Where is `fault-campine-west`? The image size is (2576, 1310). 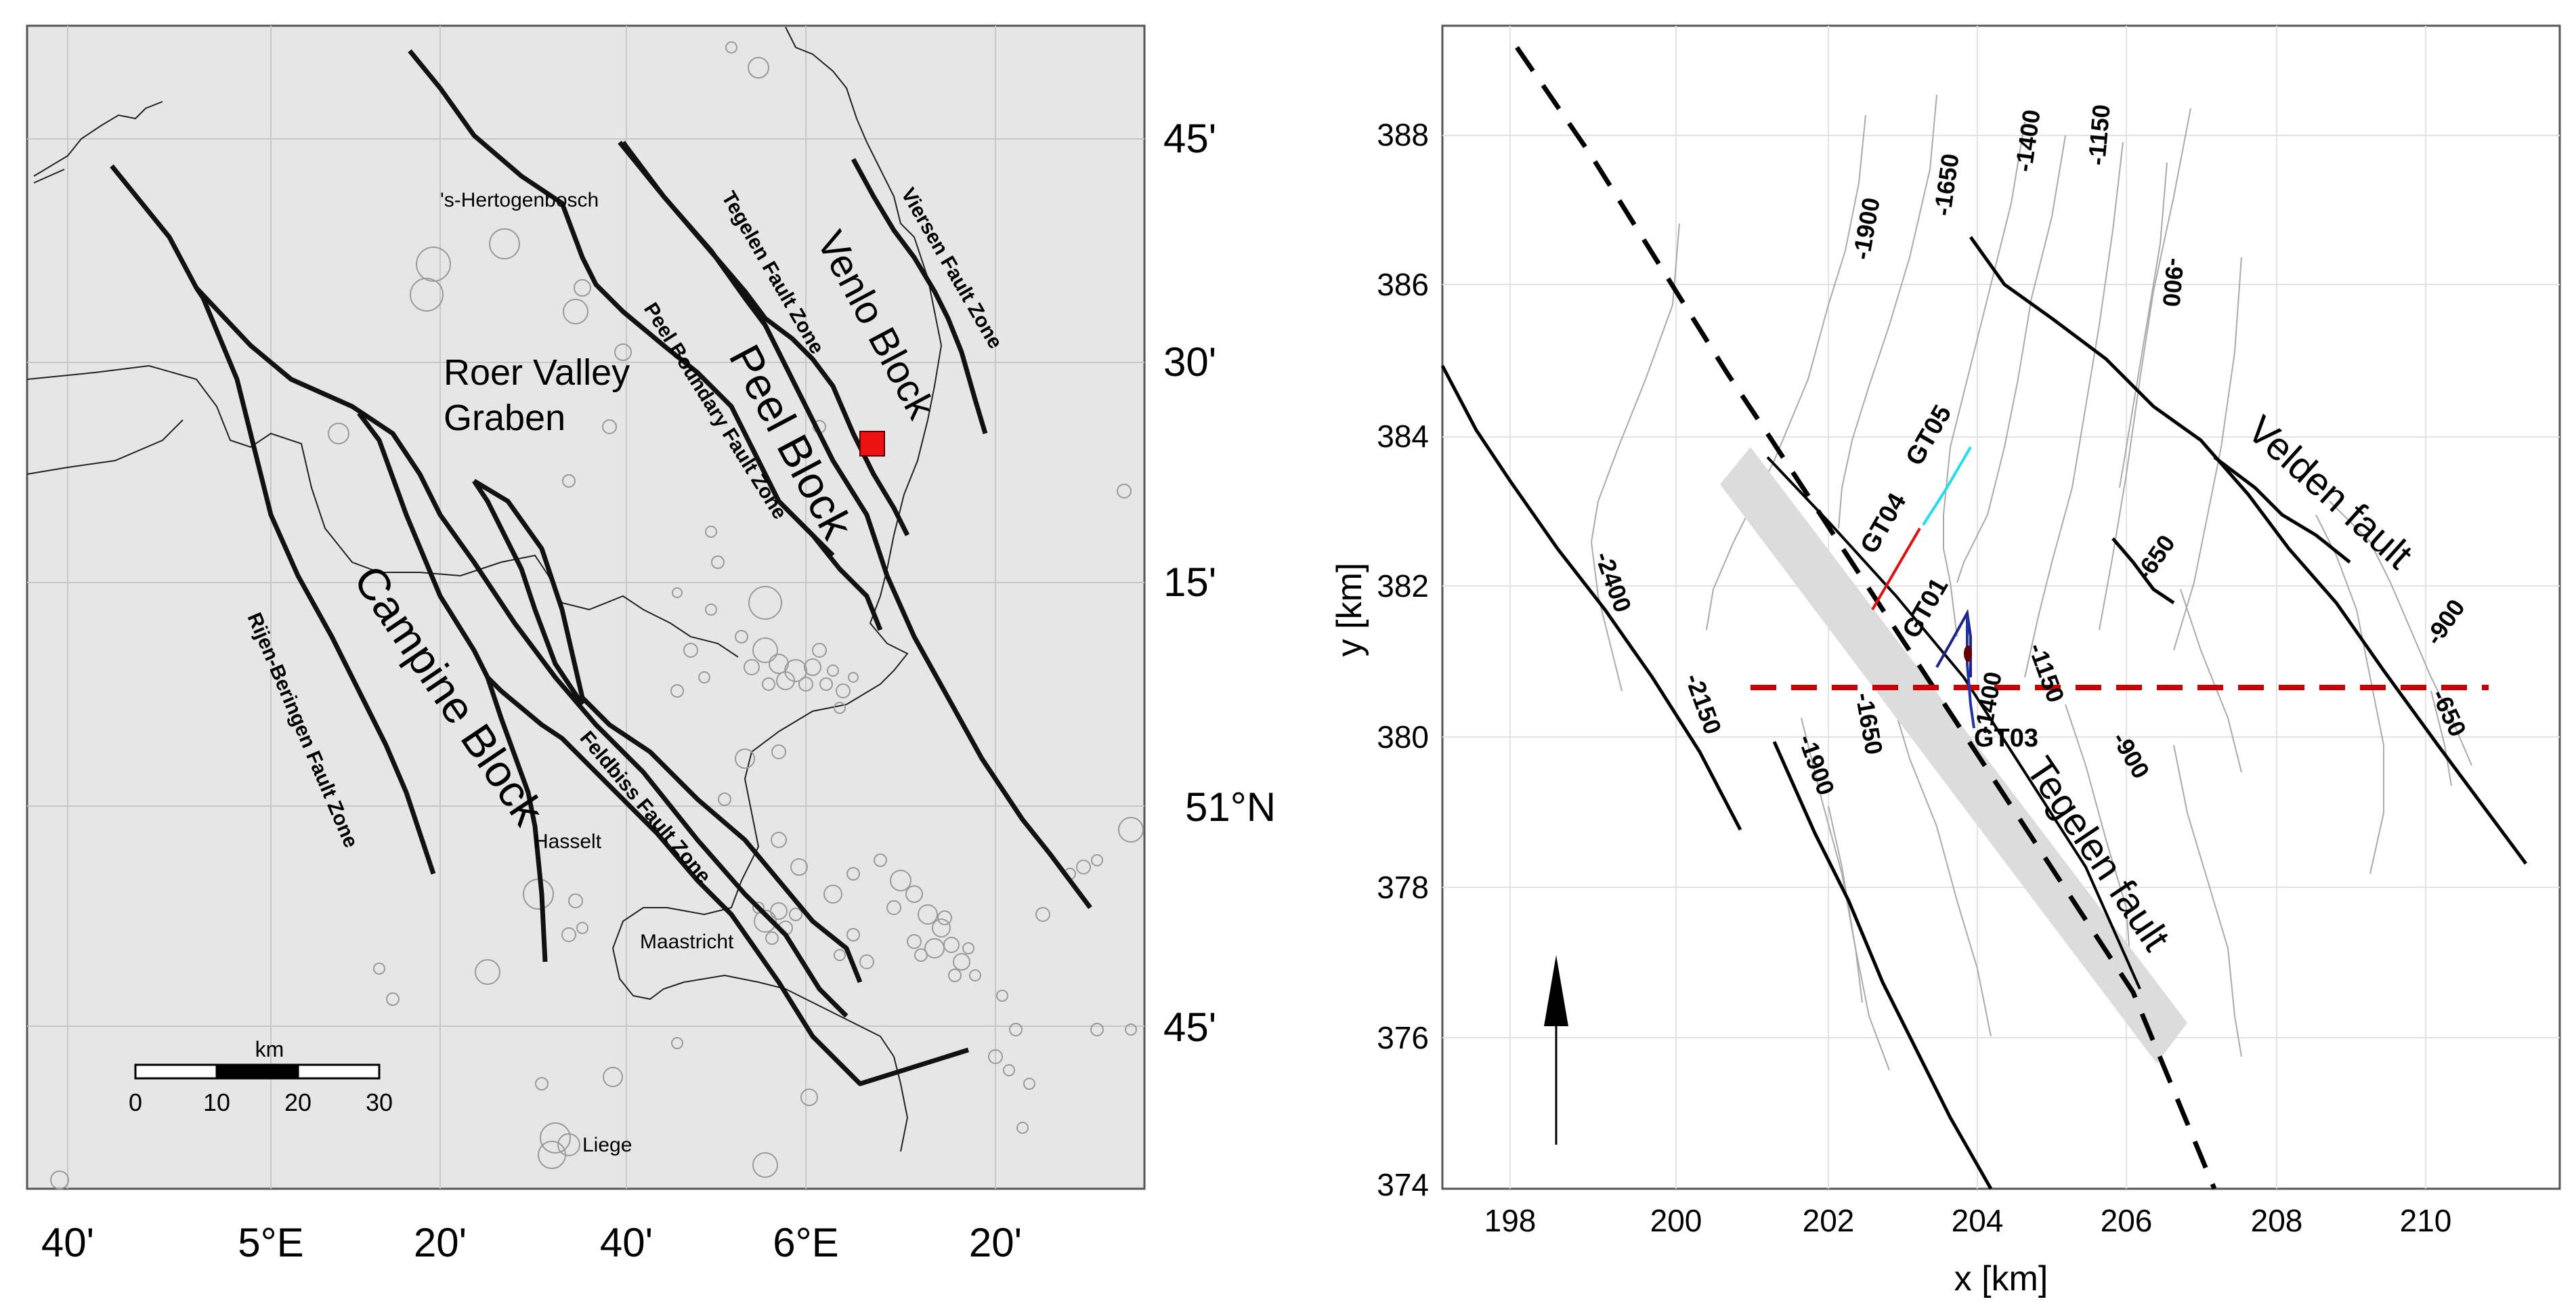 fault-campine-west is located at coordinates (663, 748).